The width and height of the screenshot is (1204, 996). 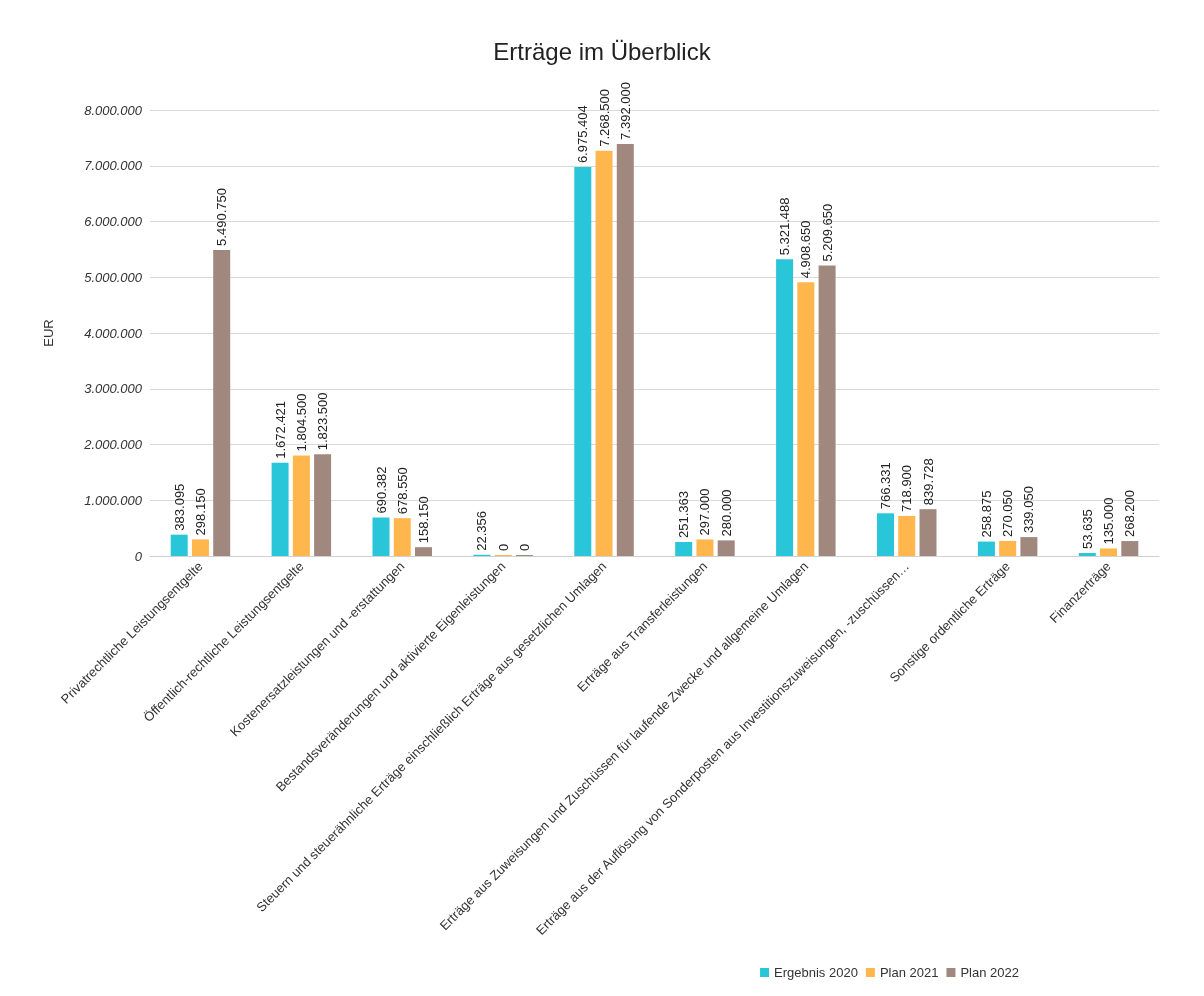 What do you see at coordinates (1087, 529) in the screenshot?
I see `data-label: 53.635` at bounding box center [1087, 529].